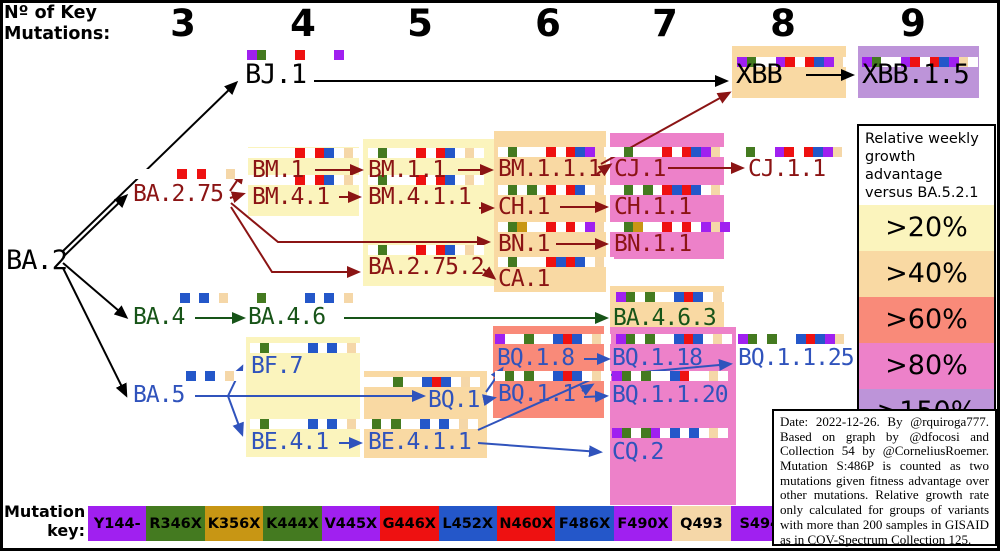 The height and width of the screenshot is (551, 1000). Describe the element at coordinates (653, 207) in the screenshot. I see `variant-label-CH.1.1: CH.1.1` at that location.